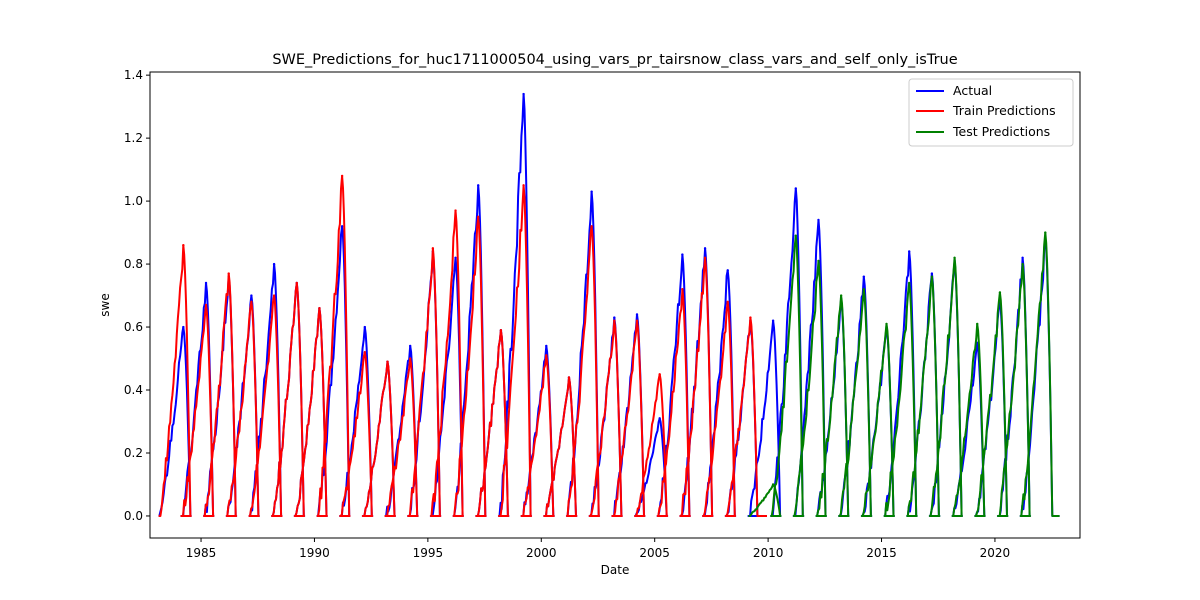 The image size is (1200, 600). I want to click on x-tick-label: 1995, so click(428, 553).